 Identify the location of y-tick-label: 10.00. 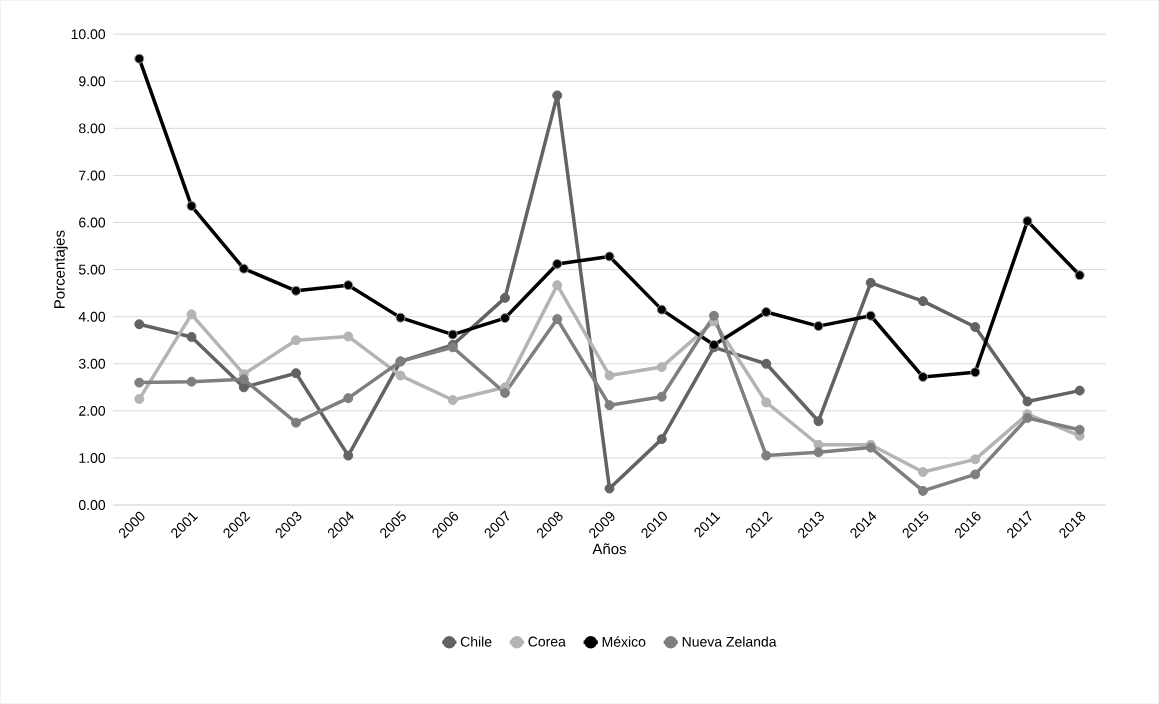
(88, 34).